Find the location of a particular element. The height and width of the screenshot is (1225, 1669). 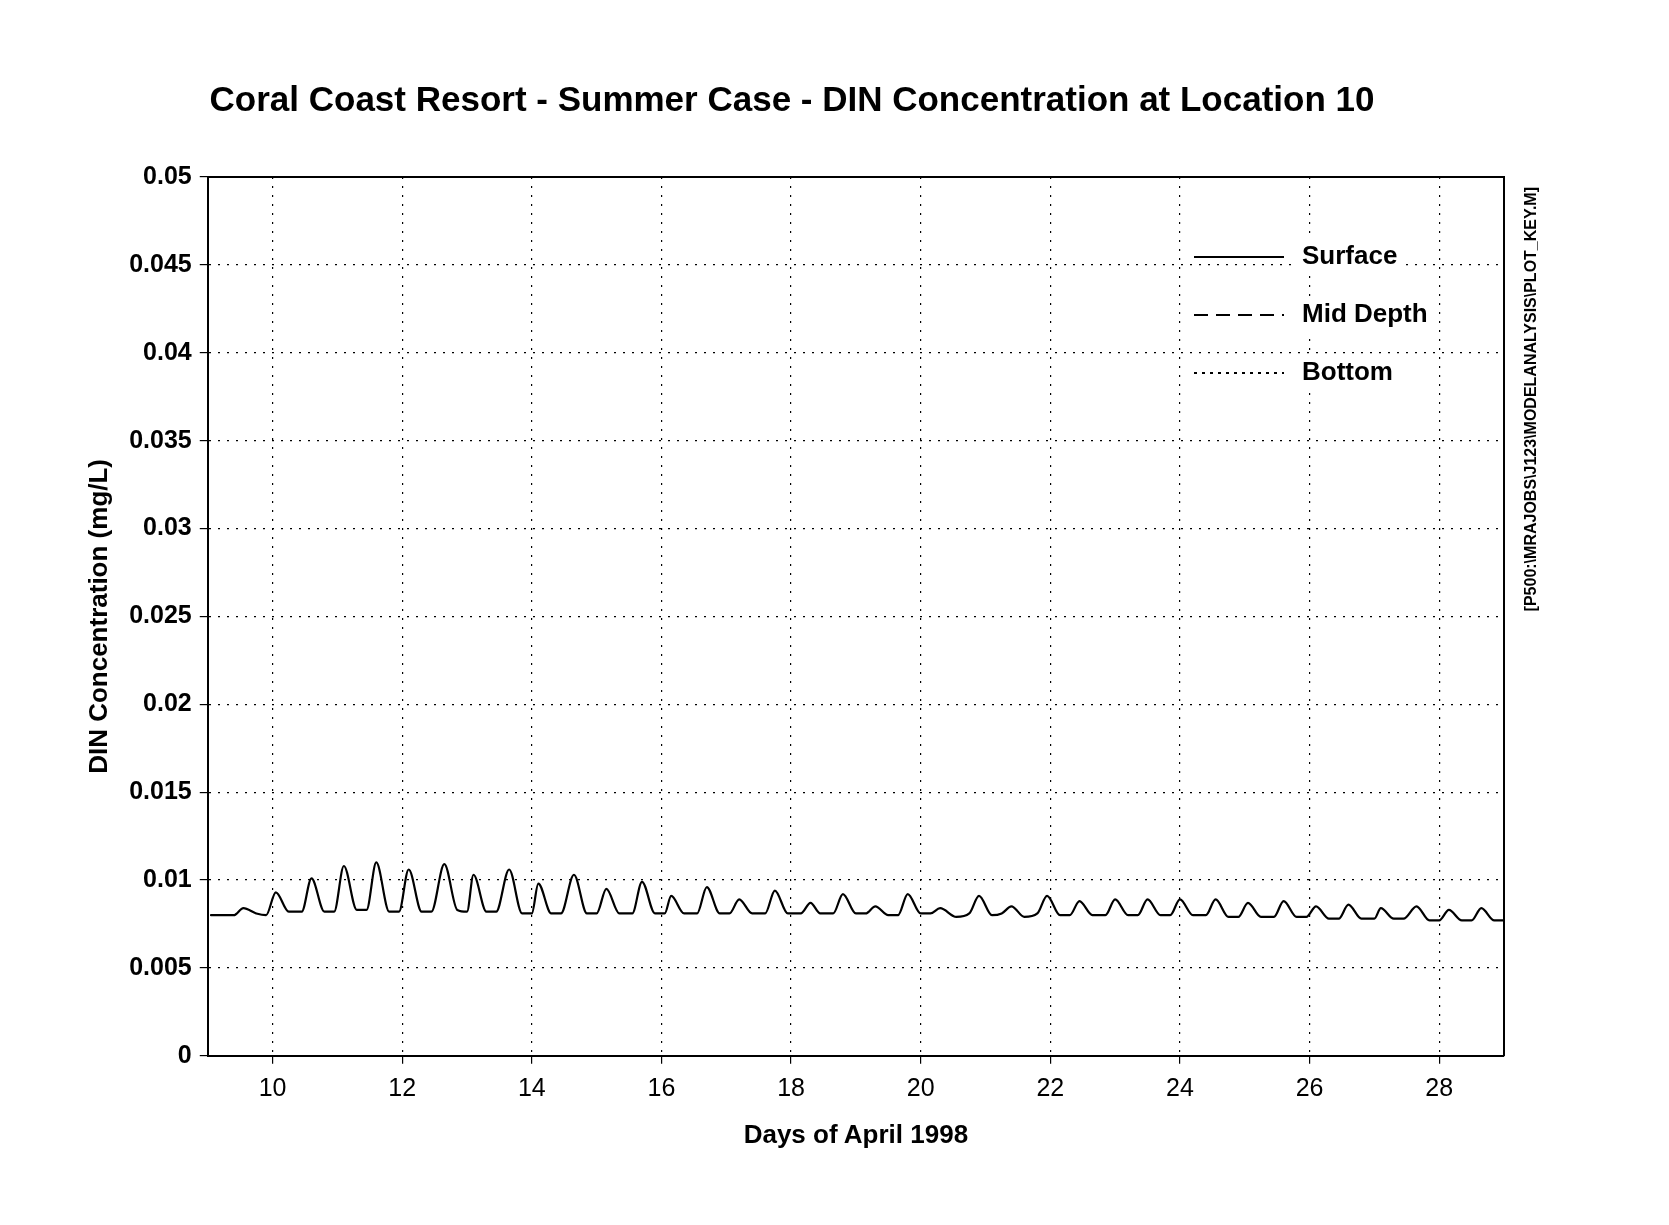

chart-title: Coral Coast Resort - Summer Case - DIN Concentration at Location 10 is located at coordinates (792, 98).